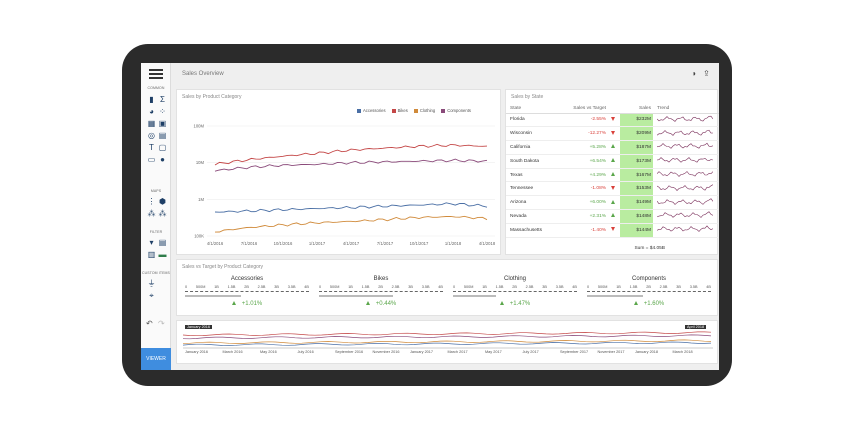 This screenshot has height=440, width=860. I want to click on series-line-bikes, so click(351, 154).